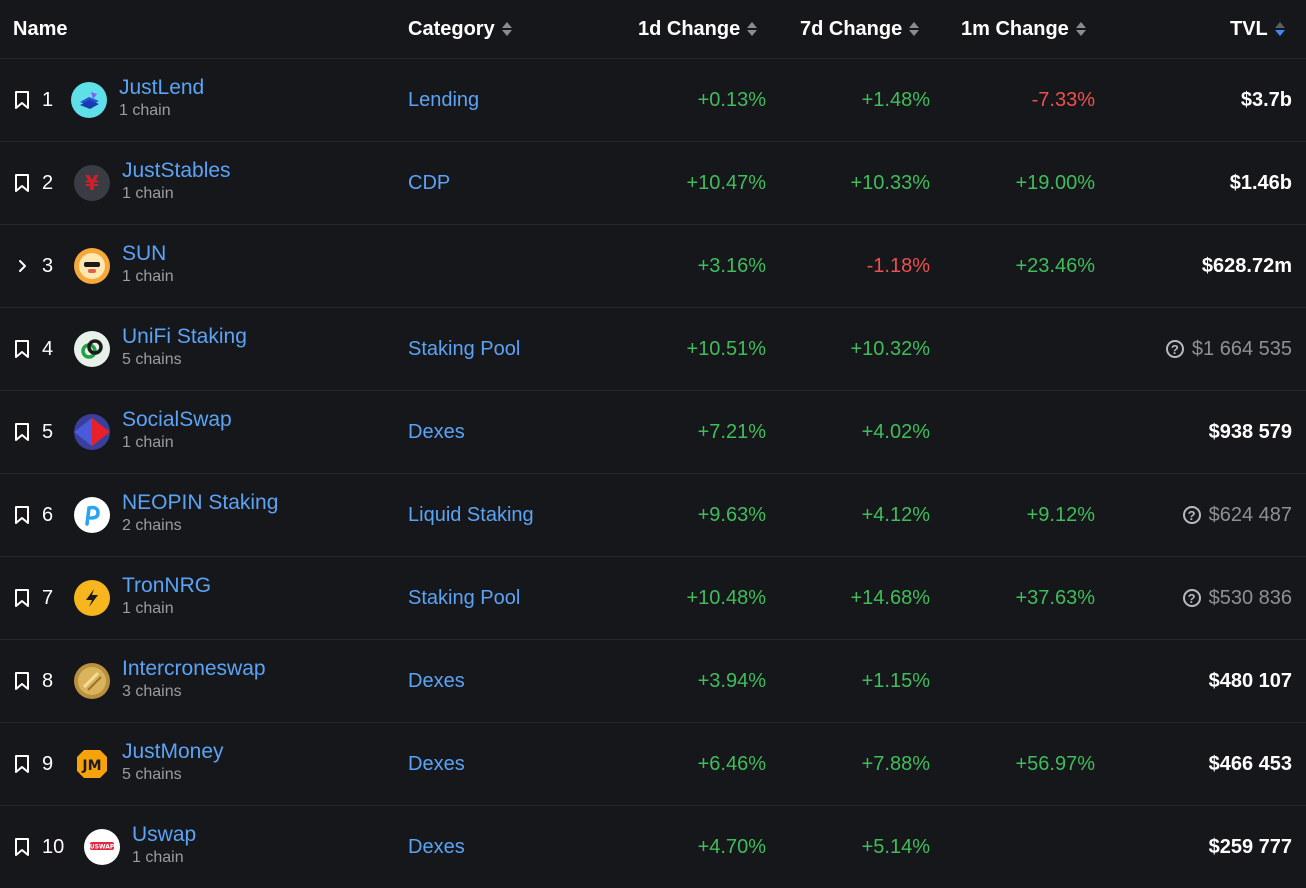 The width and height of the screenshot is (1306, 888). Describe the element at coordinates (1250, 846) in the screenshot. I see `tvl-value: $259 777` at that location.